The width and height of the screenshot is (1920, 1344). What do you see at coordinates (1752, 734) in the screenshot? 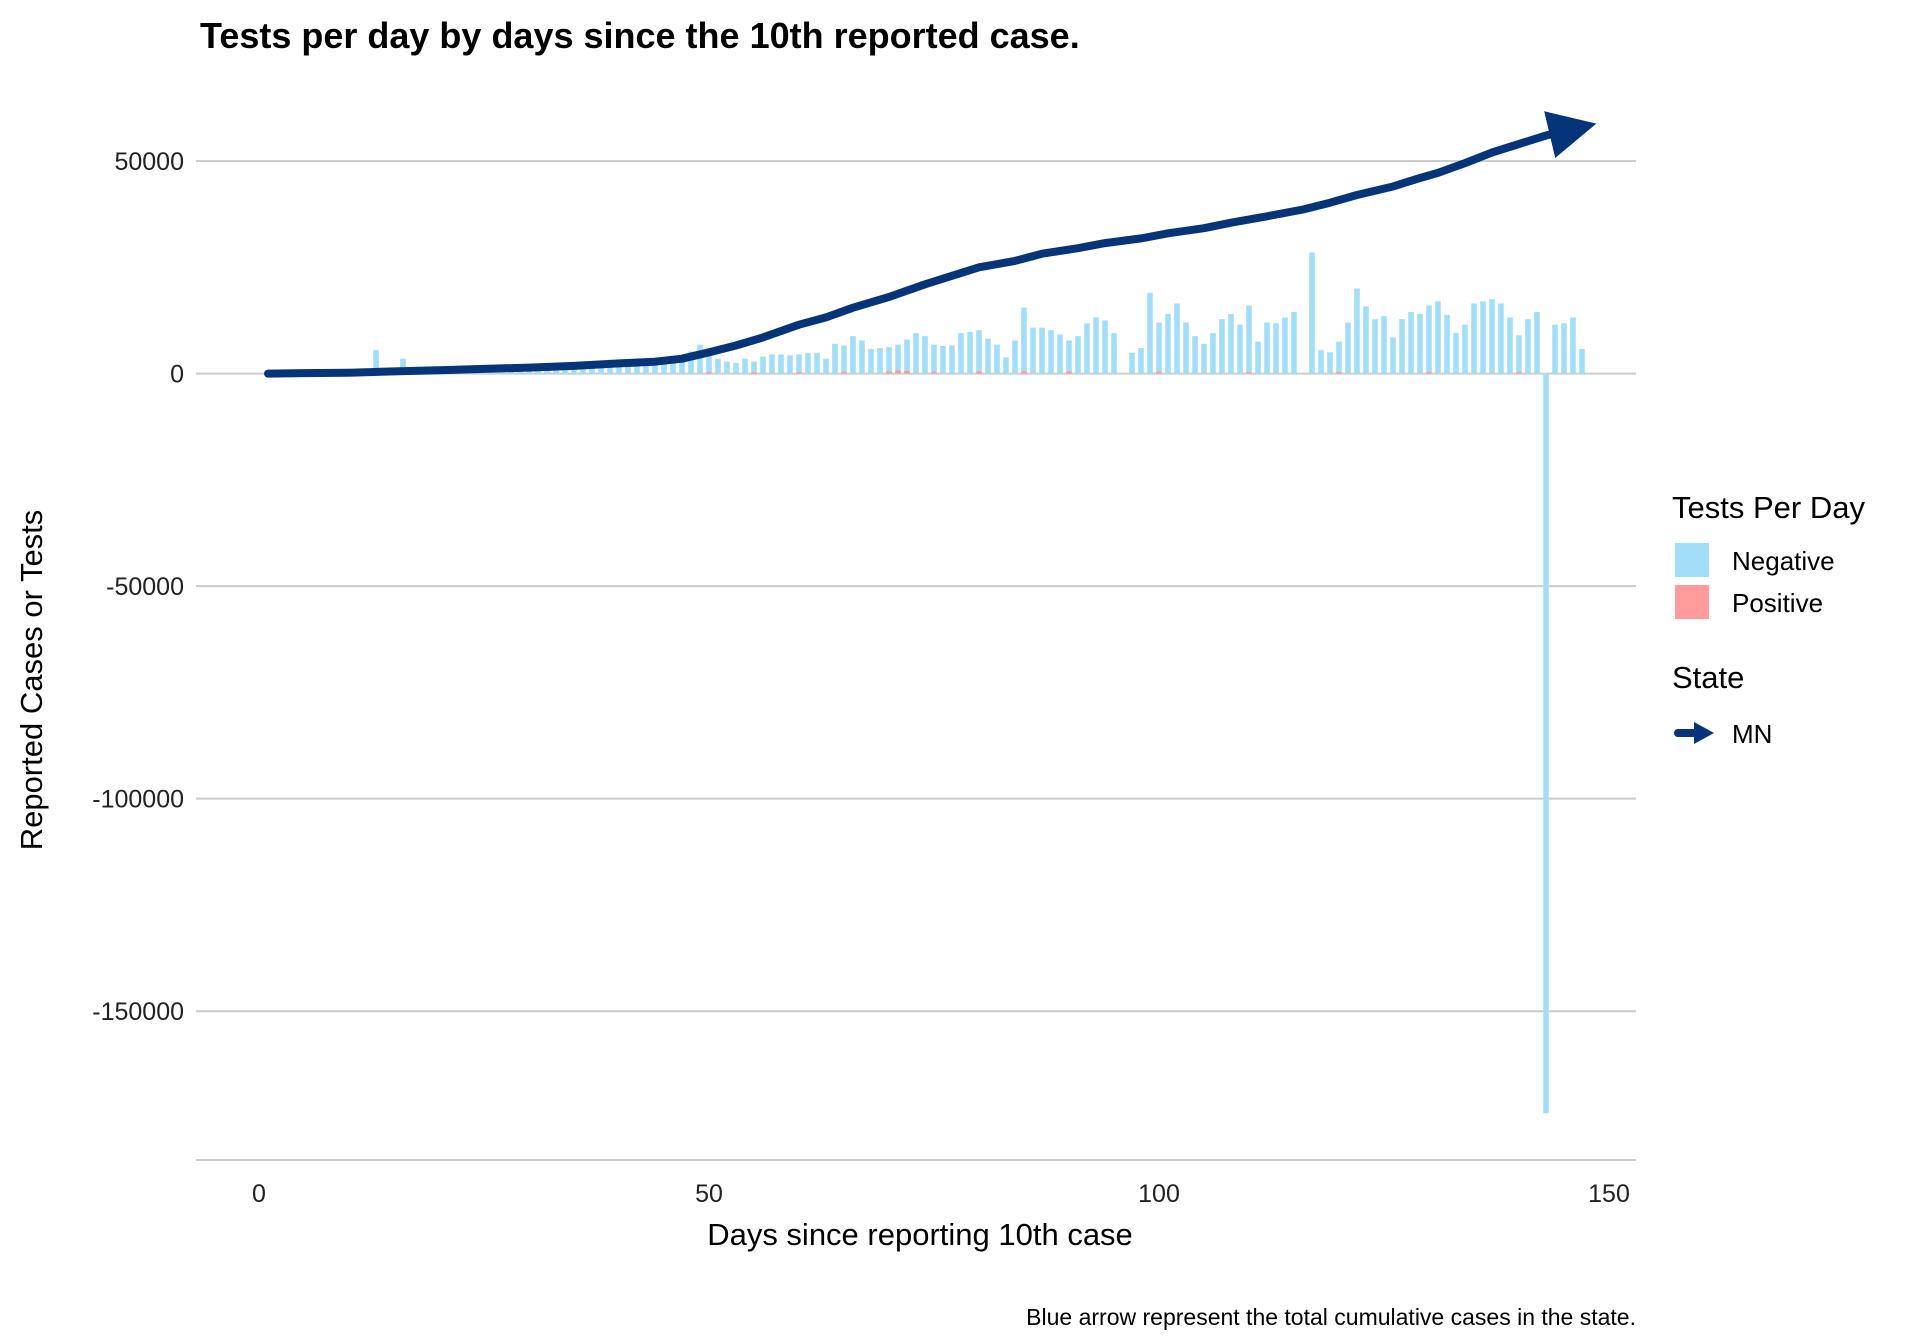
I see `legend-label-mn: MN` at bounding box center [1752, 734].